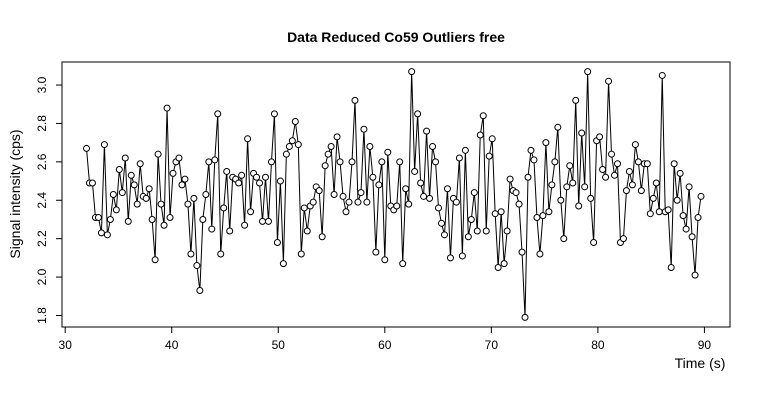 This screenshot has height=405, width=760. I want to click on x-tick-label: 90, so click(705, 345).